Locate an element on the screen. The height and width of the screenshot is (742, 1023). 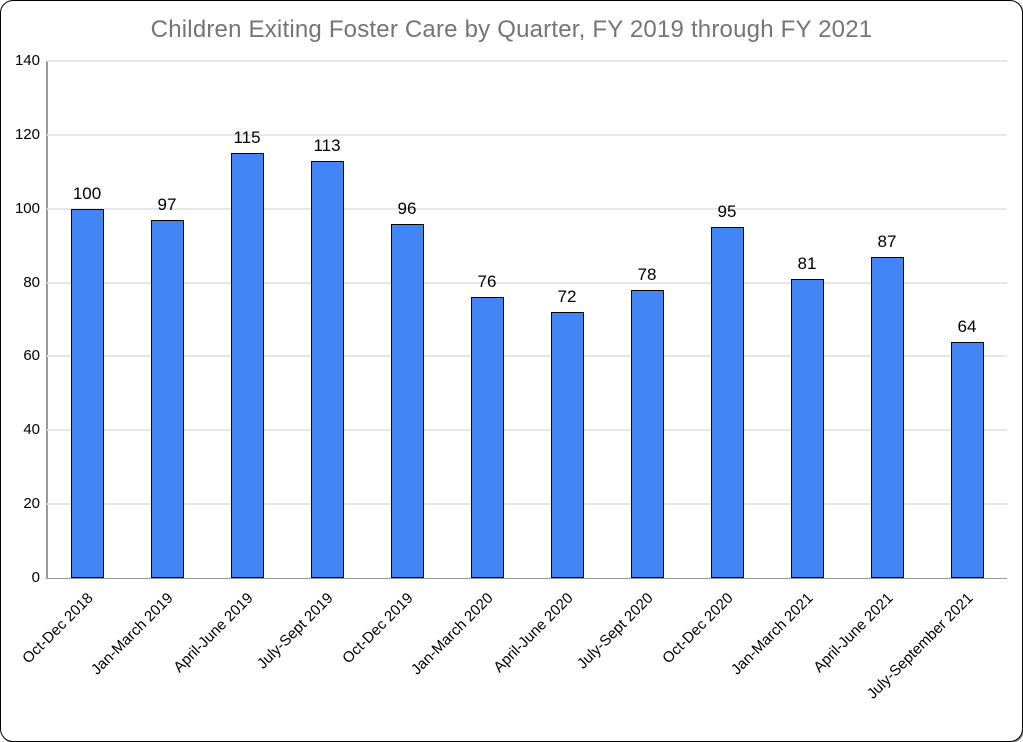
y-axis-line is located at coordinates (47, 319).